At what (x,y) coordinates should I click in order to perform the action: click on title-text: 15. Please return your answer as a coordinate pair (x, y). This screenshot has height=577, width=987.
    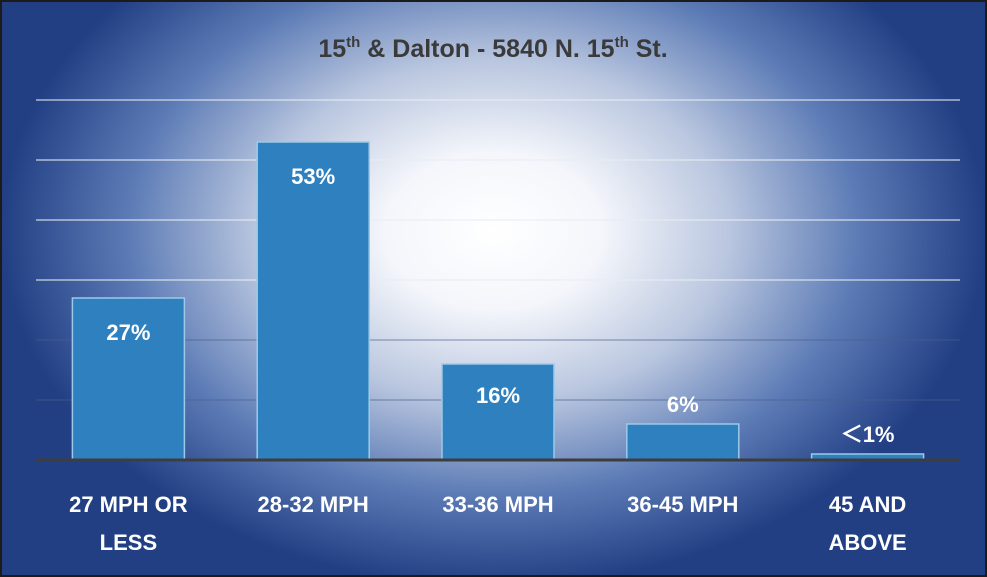
    Looking at the image, I should click on (332, 49).